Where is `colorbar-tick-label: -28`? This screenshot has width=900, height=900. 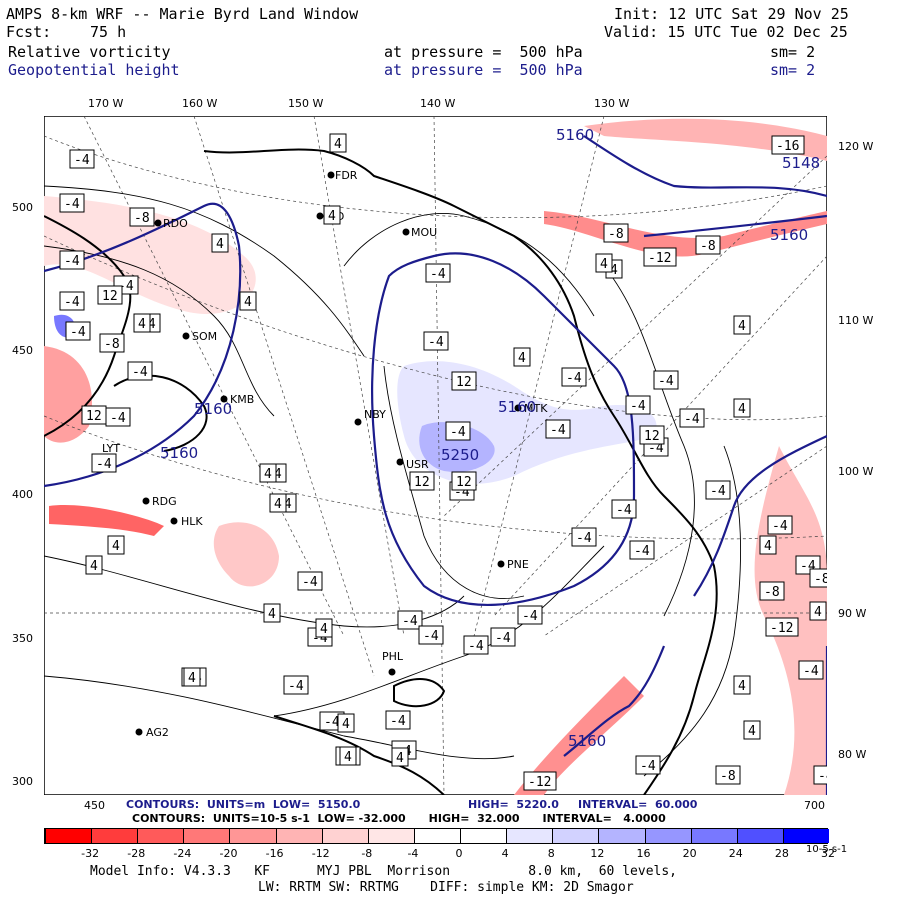 colorbar-tick-label: -28 is located at coordinates (136, 853).